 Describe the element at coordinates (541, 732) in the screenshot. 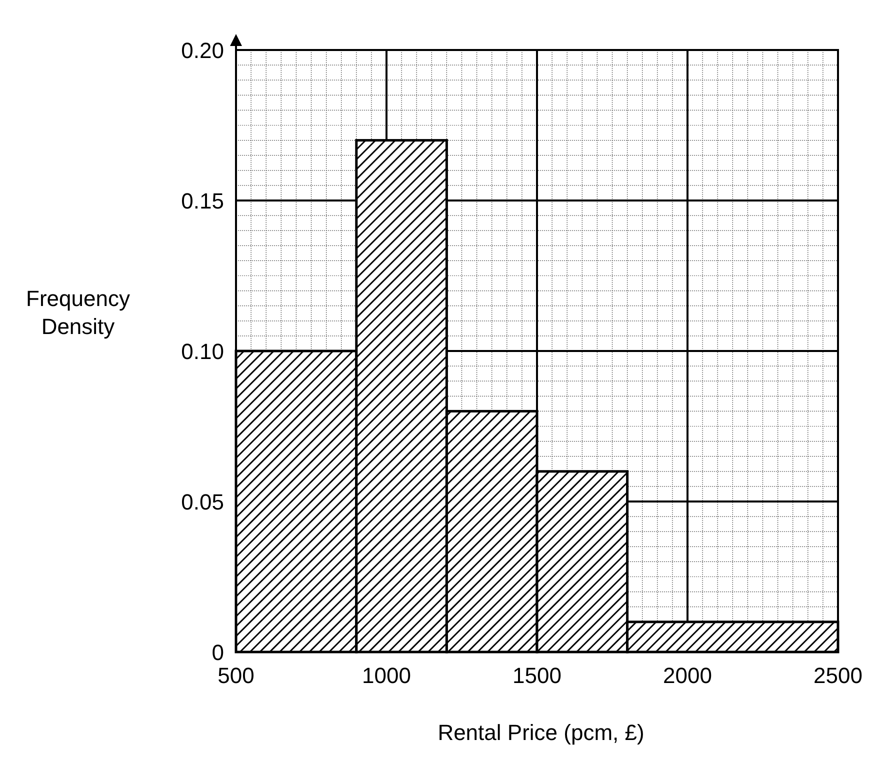

I see `x-axis-title: Rental Price (pcm, £)` at that location.